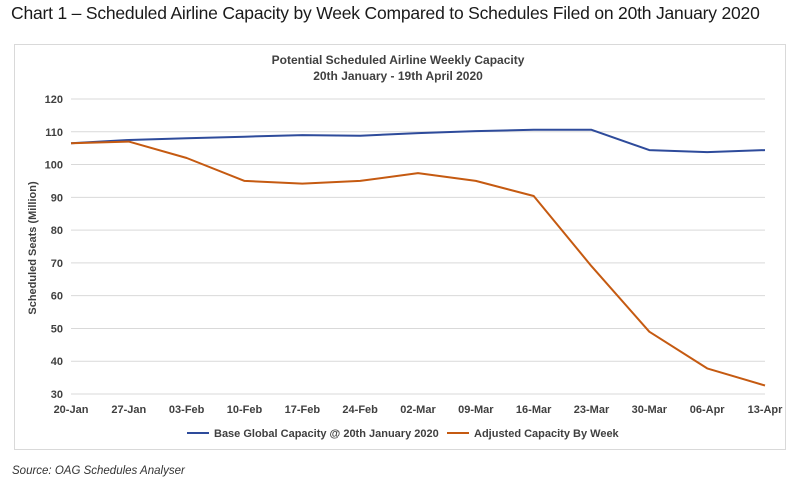 This screenshot has width=800, height=488. I want to click on x-tick-label: 23-Mar, so click(592, 410).